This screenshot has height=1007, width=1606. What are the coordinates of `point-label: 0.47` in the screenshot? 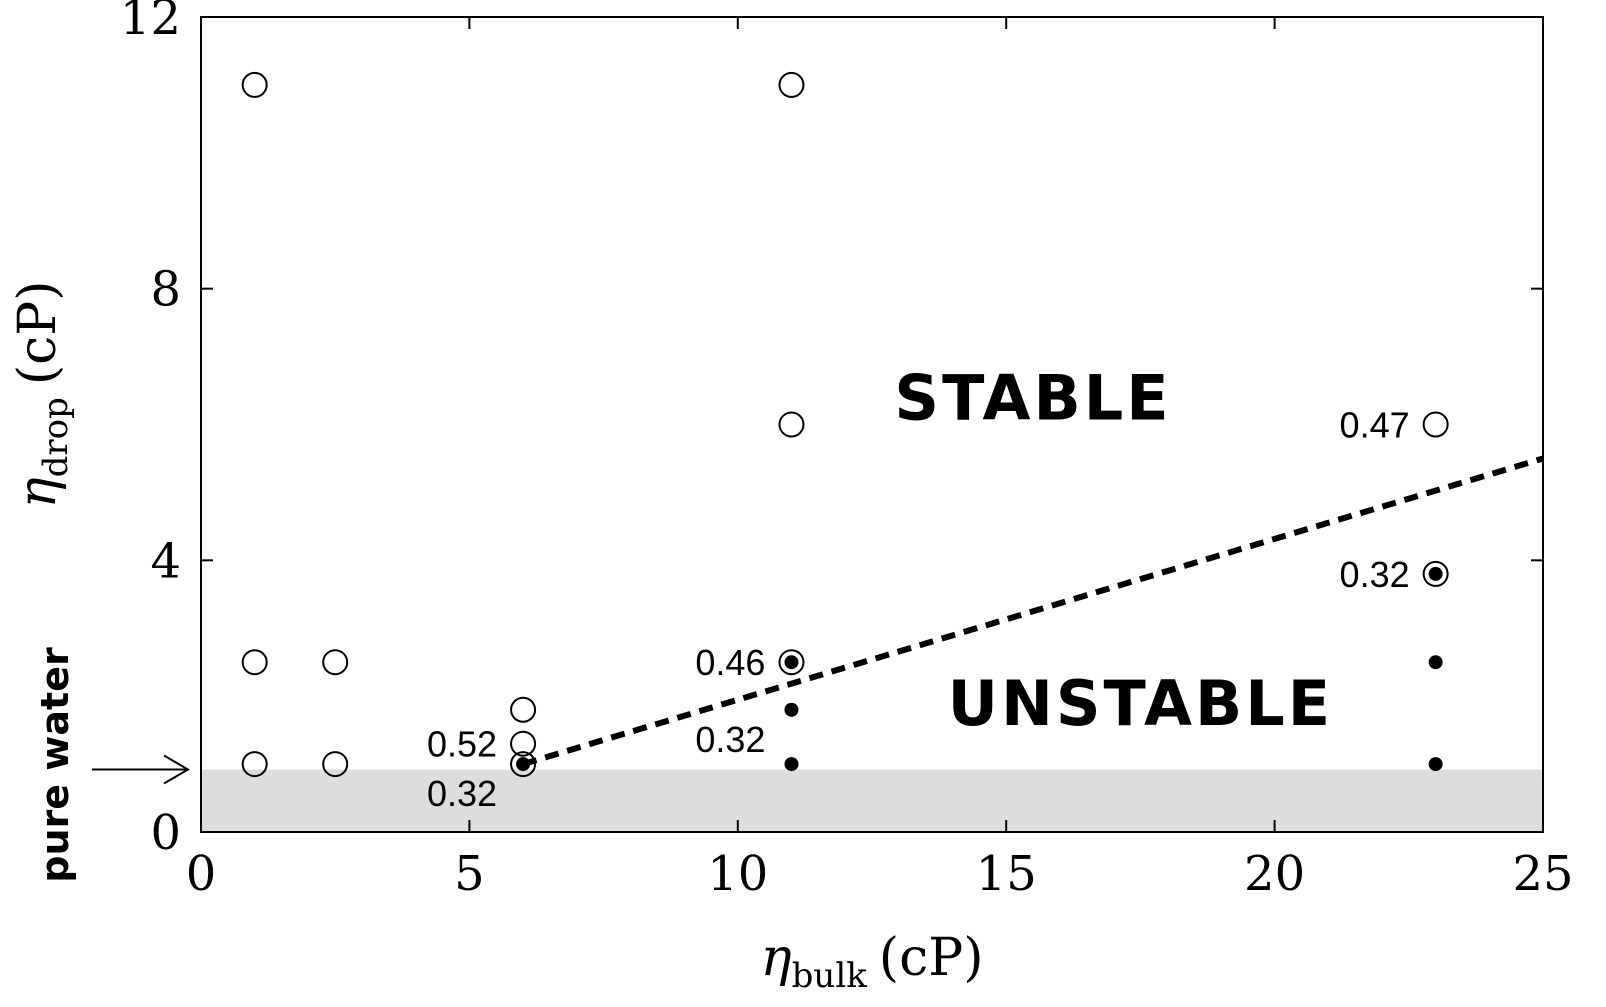 It's located at (1375, 425).